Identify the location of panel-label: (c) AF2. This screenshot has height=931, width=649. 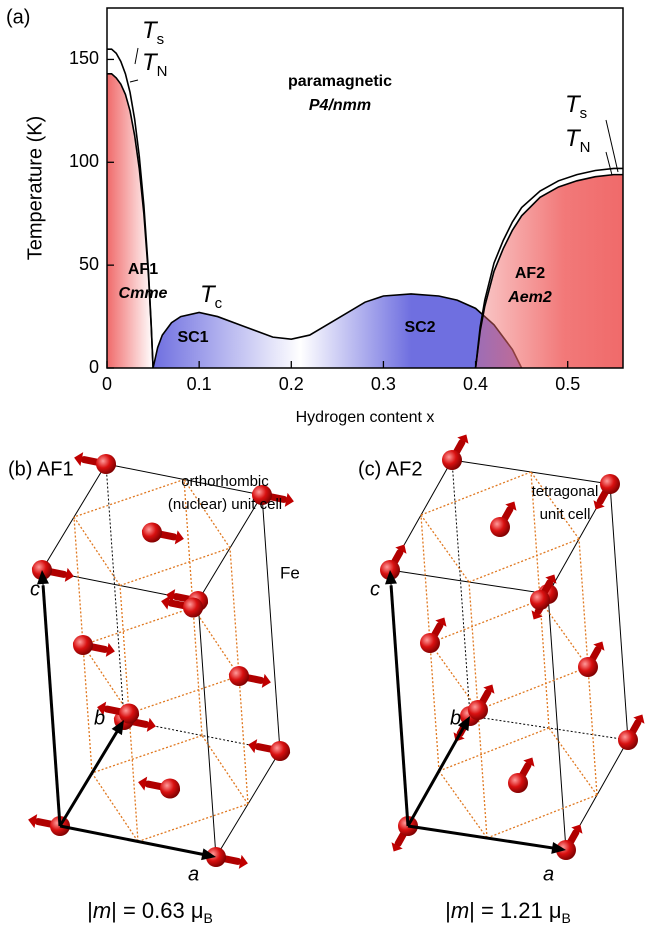
(390, 469).